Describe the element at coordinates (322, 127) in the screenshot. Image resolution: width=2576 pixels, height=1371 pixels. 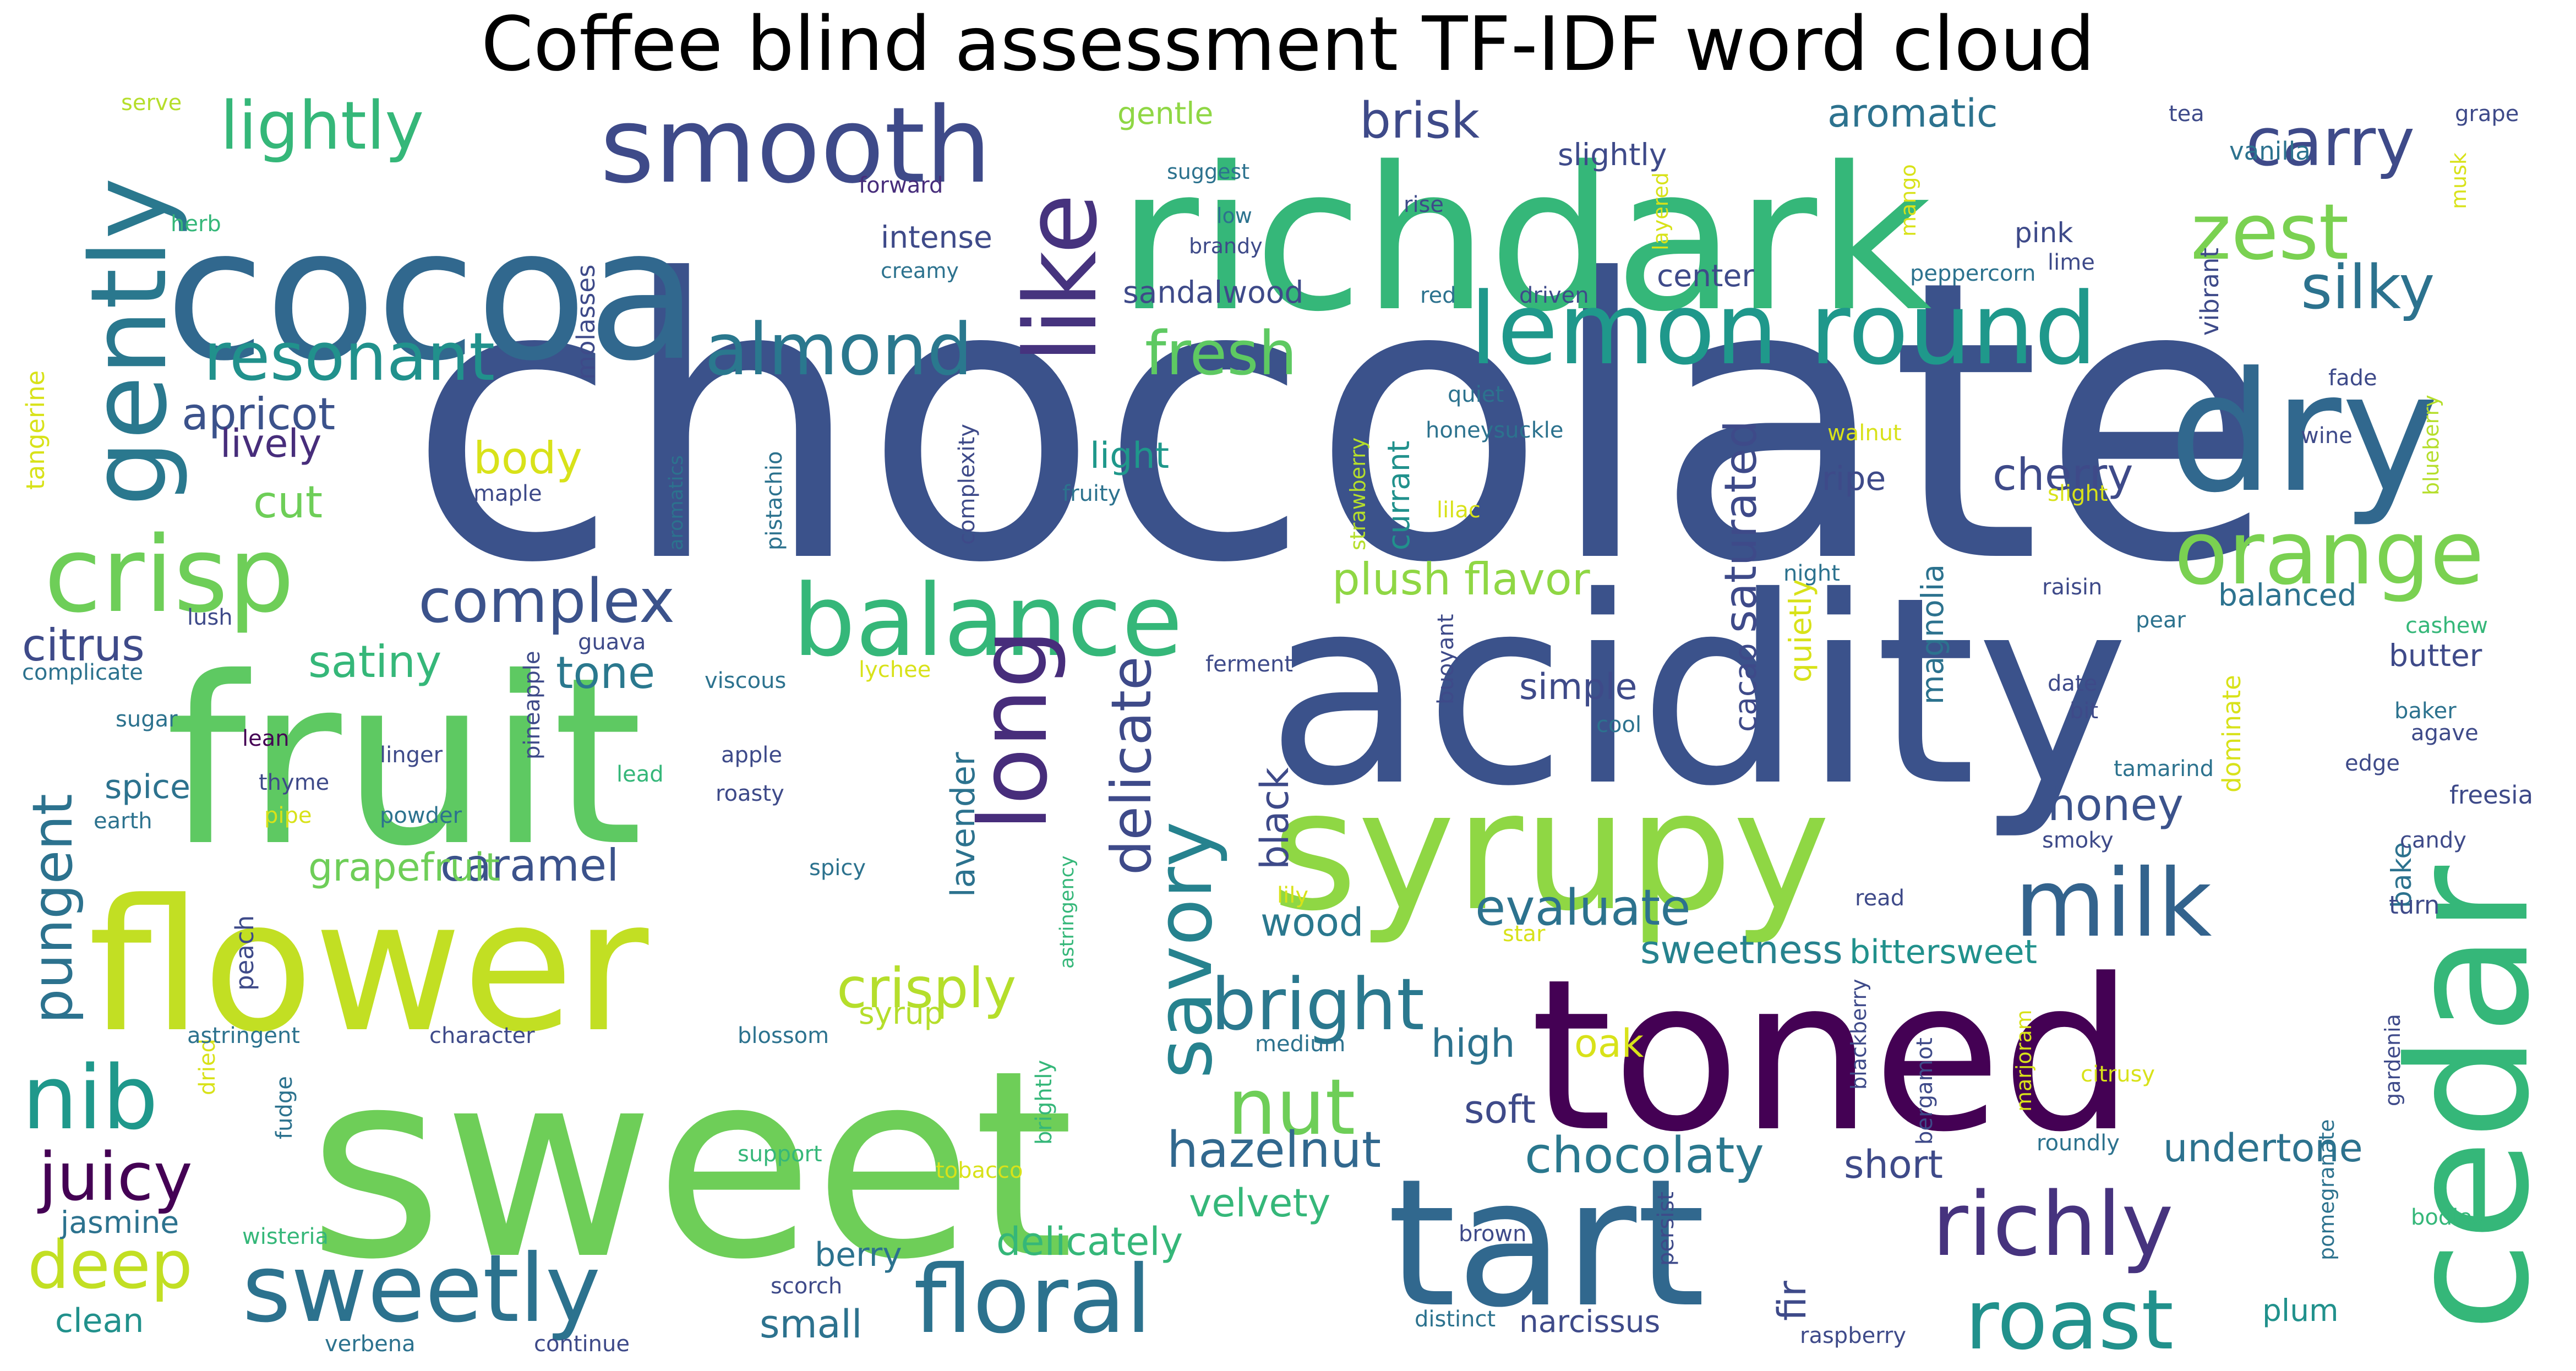
I see `word-lightly: lightly` at that location.